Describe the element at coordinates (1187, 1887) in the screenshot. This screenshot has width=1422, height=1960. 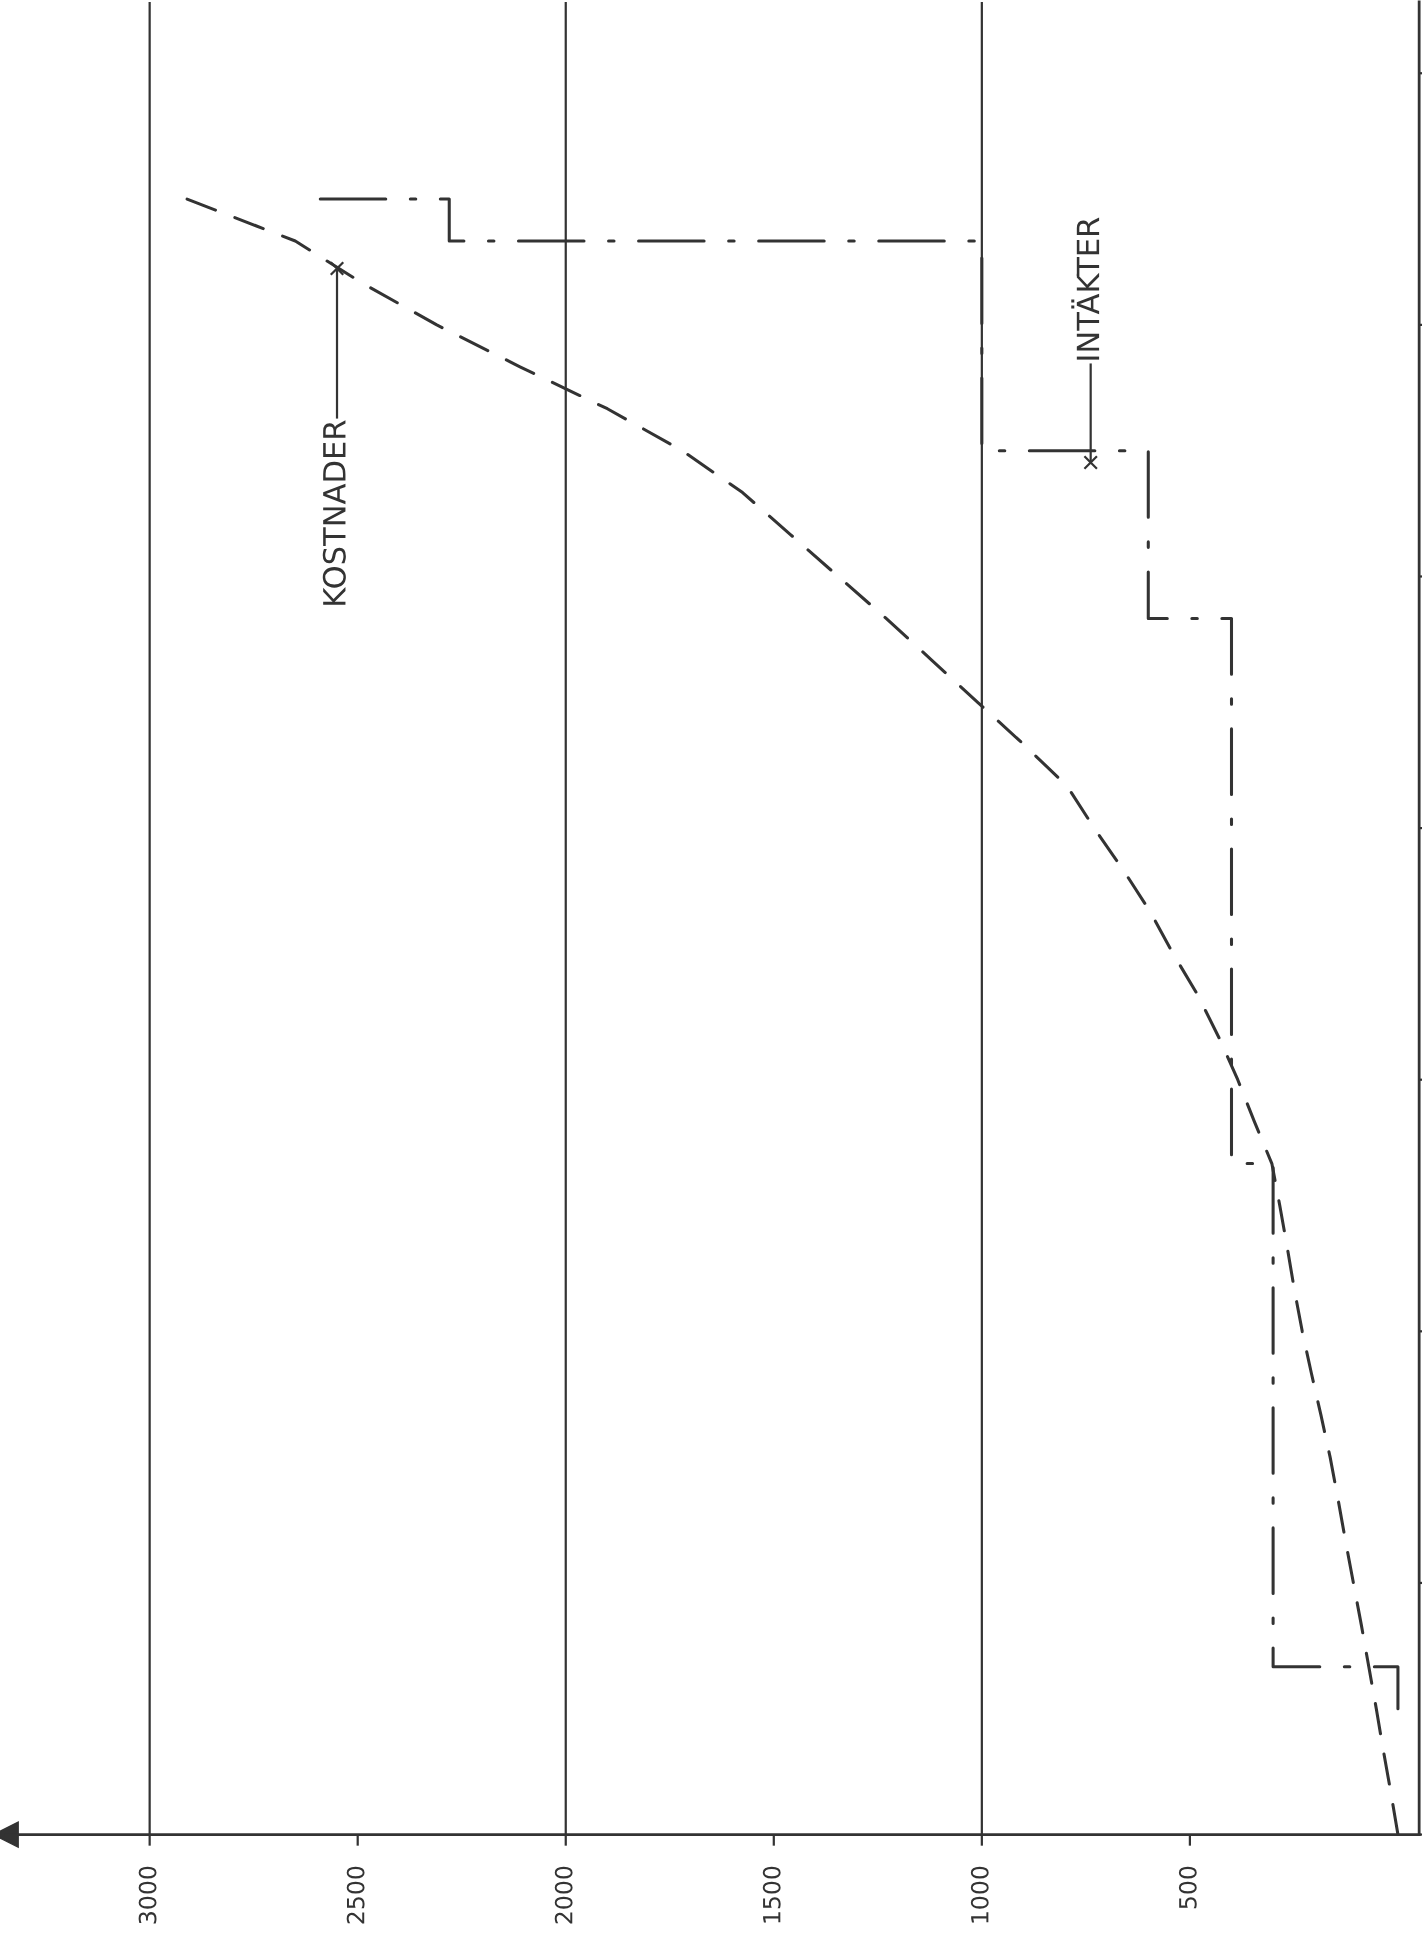
I see `x-tick-label: 500` at that location.